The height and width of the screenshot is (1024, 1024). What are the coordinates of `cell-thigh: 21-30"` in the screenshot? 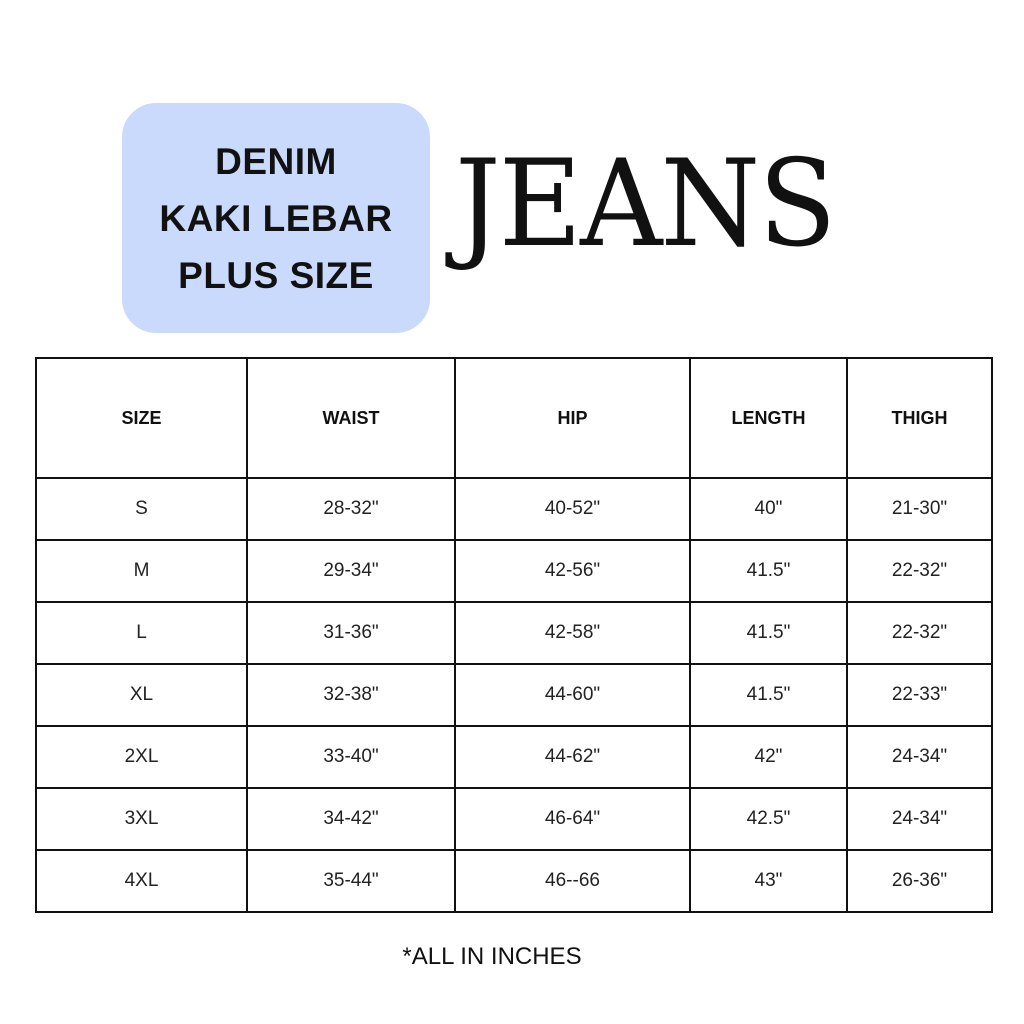 It's located at (919, 509).